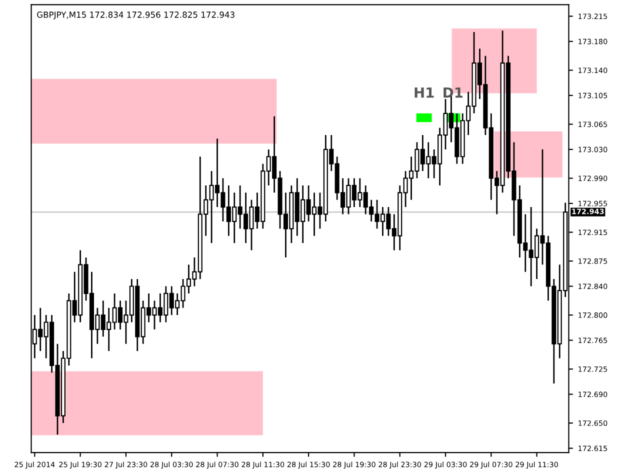  What do you see at coordinates (453, 92) in the screenshot?
I see `annotation: D1` at bounding box center [453, 92].